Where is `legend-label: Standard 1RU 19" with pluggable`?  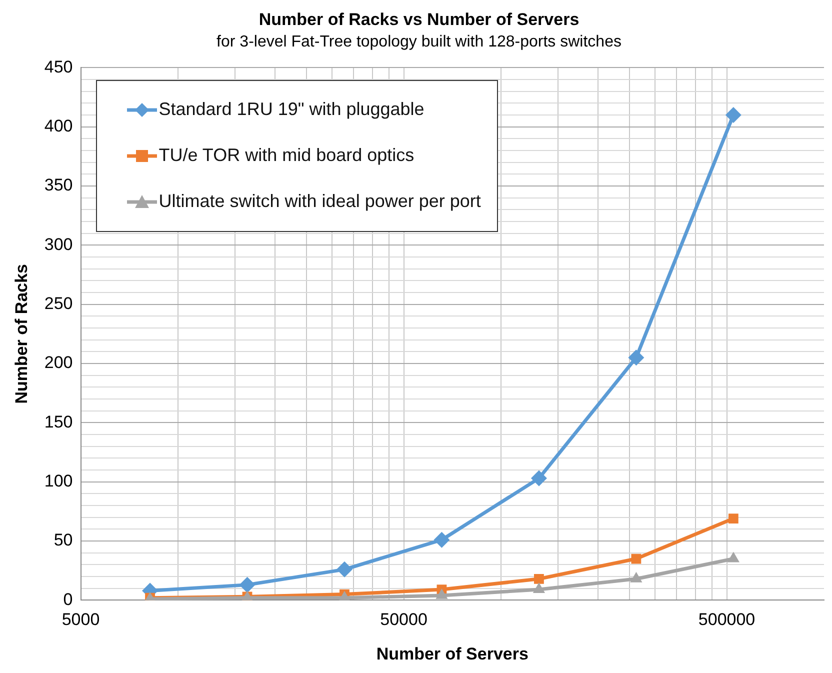
legend-label: Standard 1RU 19" with pluggable is located at coordinates (291, 109).